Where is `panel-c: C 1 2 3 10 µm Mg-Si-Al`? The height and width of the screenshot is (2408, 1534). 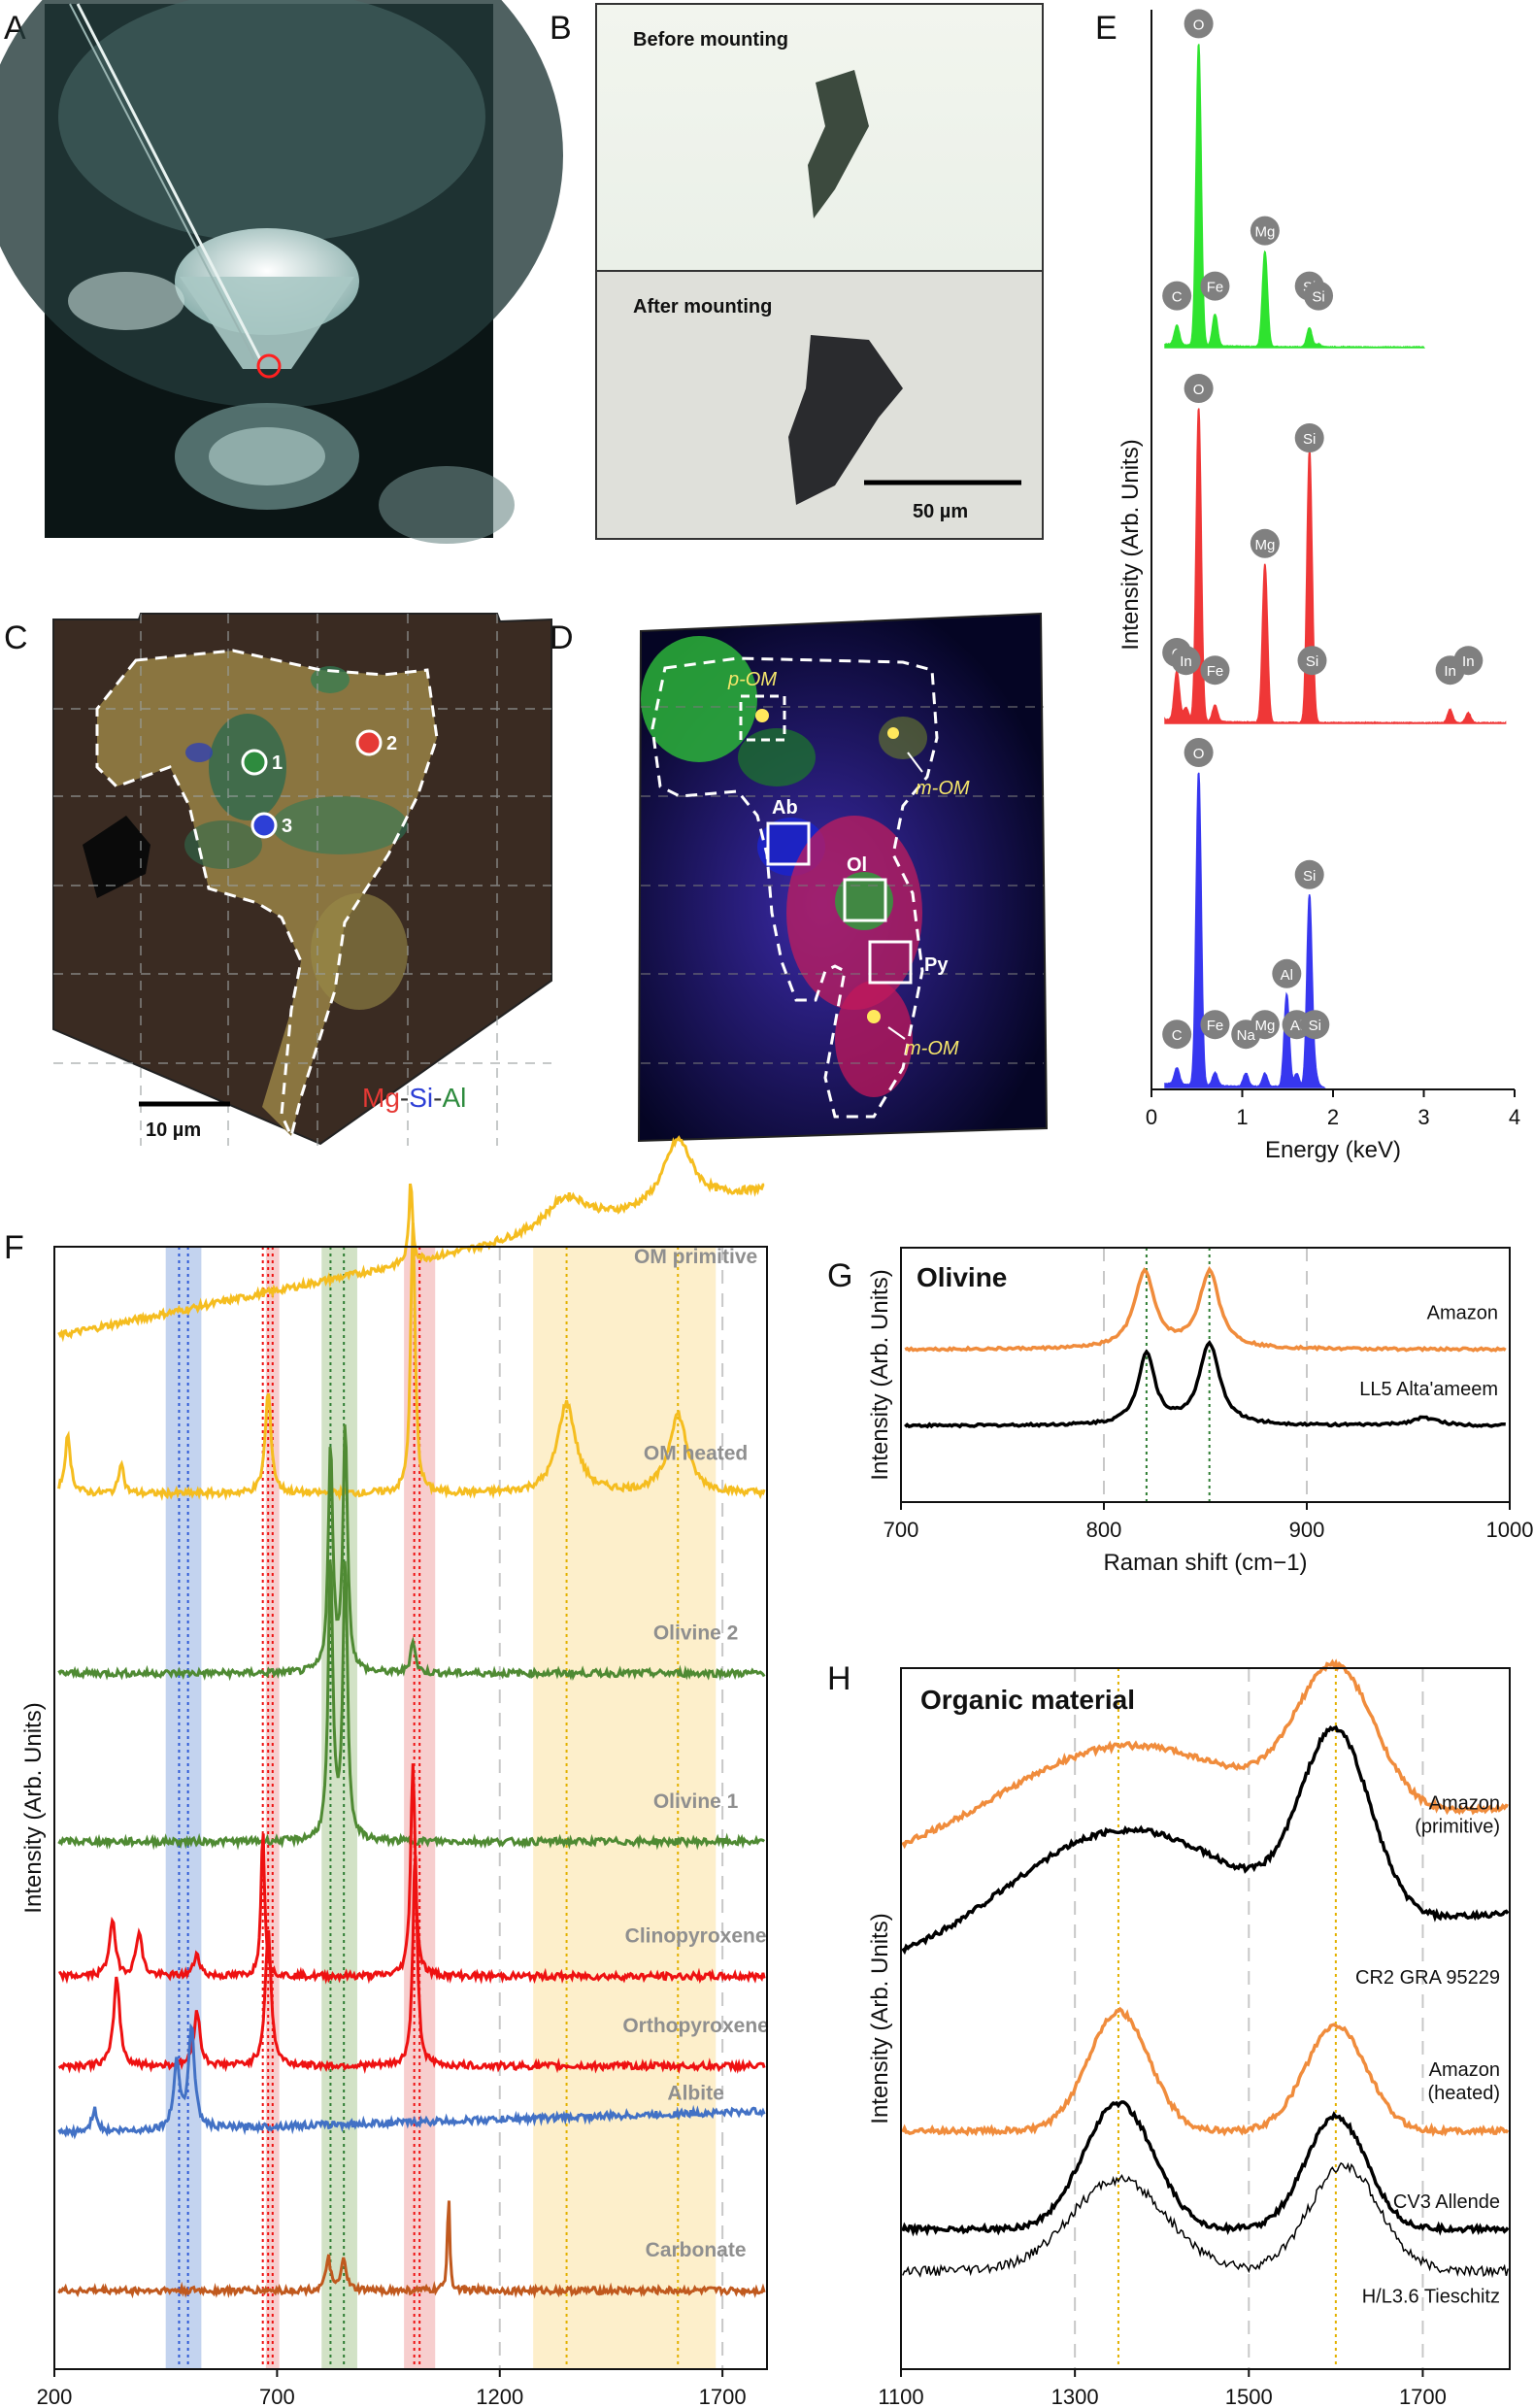
panel-c: C 1 2 3 10 µm Mg-Si-Al is located at coordinates (278, 879).